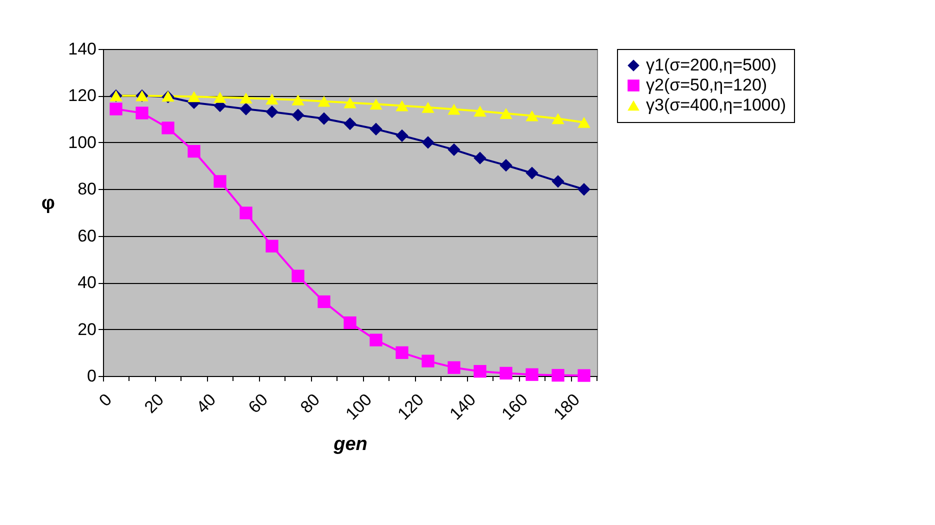 Image resolution: width=935 pixels, height=525 pixels. What do you see at coordinates (350, 444) in the screenshot?
I see `x-axis-title: gen` at bounding box center [350, 444].